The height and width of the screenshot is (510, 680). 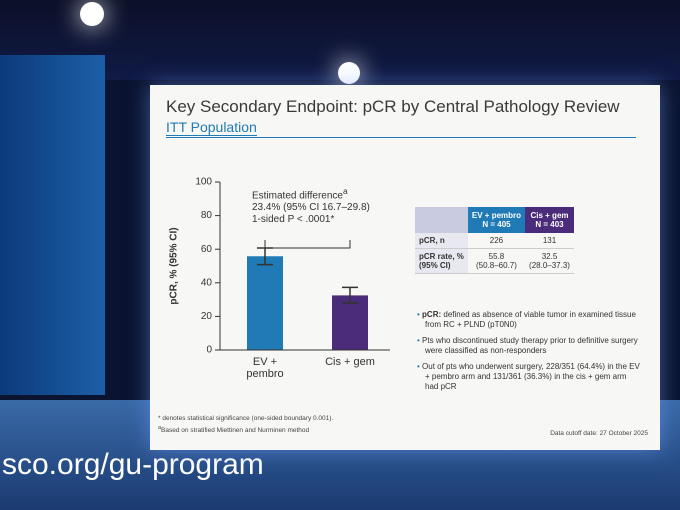 I want to click on table-cell: 226, so click(x=496, y=241).